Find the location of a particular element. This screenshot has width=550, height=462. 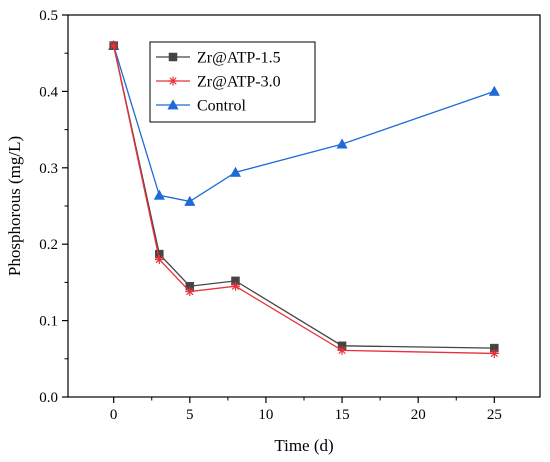

legend-item: Control is located at coordinates (201, 106).